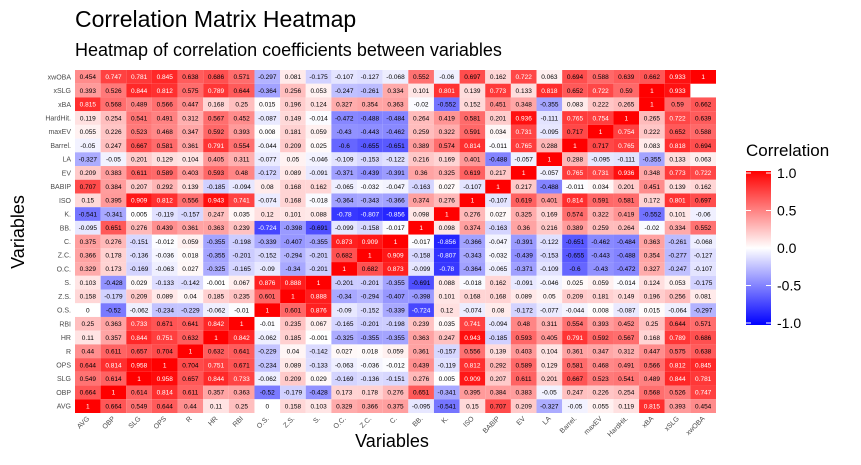 This screenshot has width=861, height=465. Describe the element at coordinates (498, 105) in the screenshot. I see `cell-value-label: 0.451` at that location.